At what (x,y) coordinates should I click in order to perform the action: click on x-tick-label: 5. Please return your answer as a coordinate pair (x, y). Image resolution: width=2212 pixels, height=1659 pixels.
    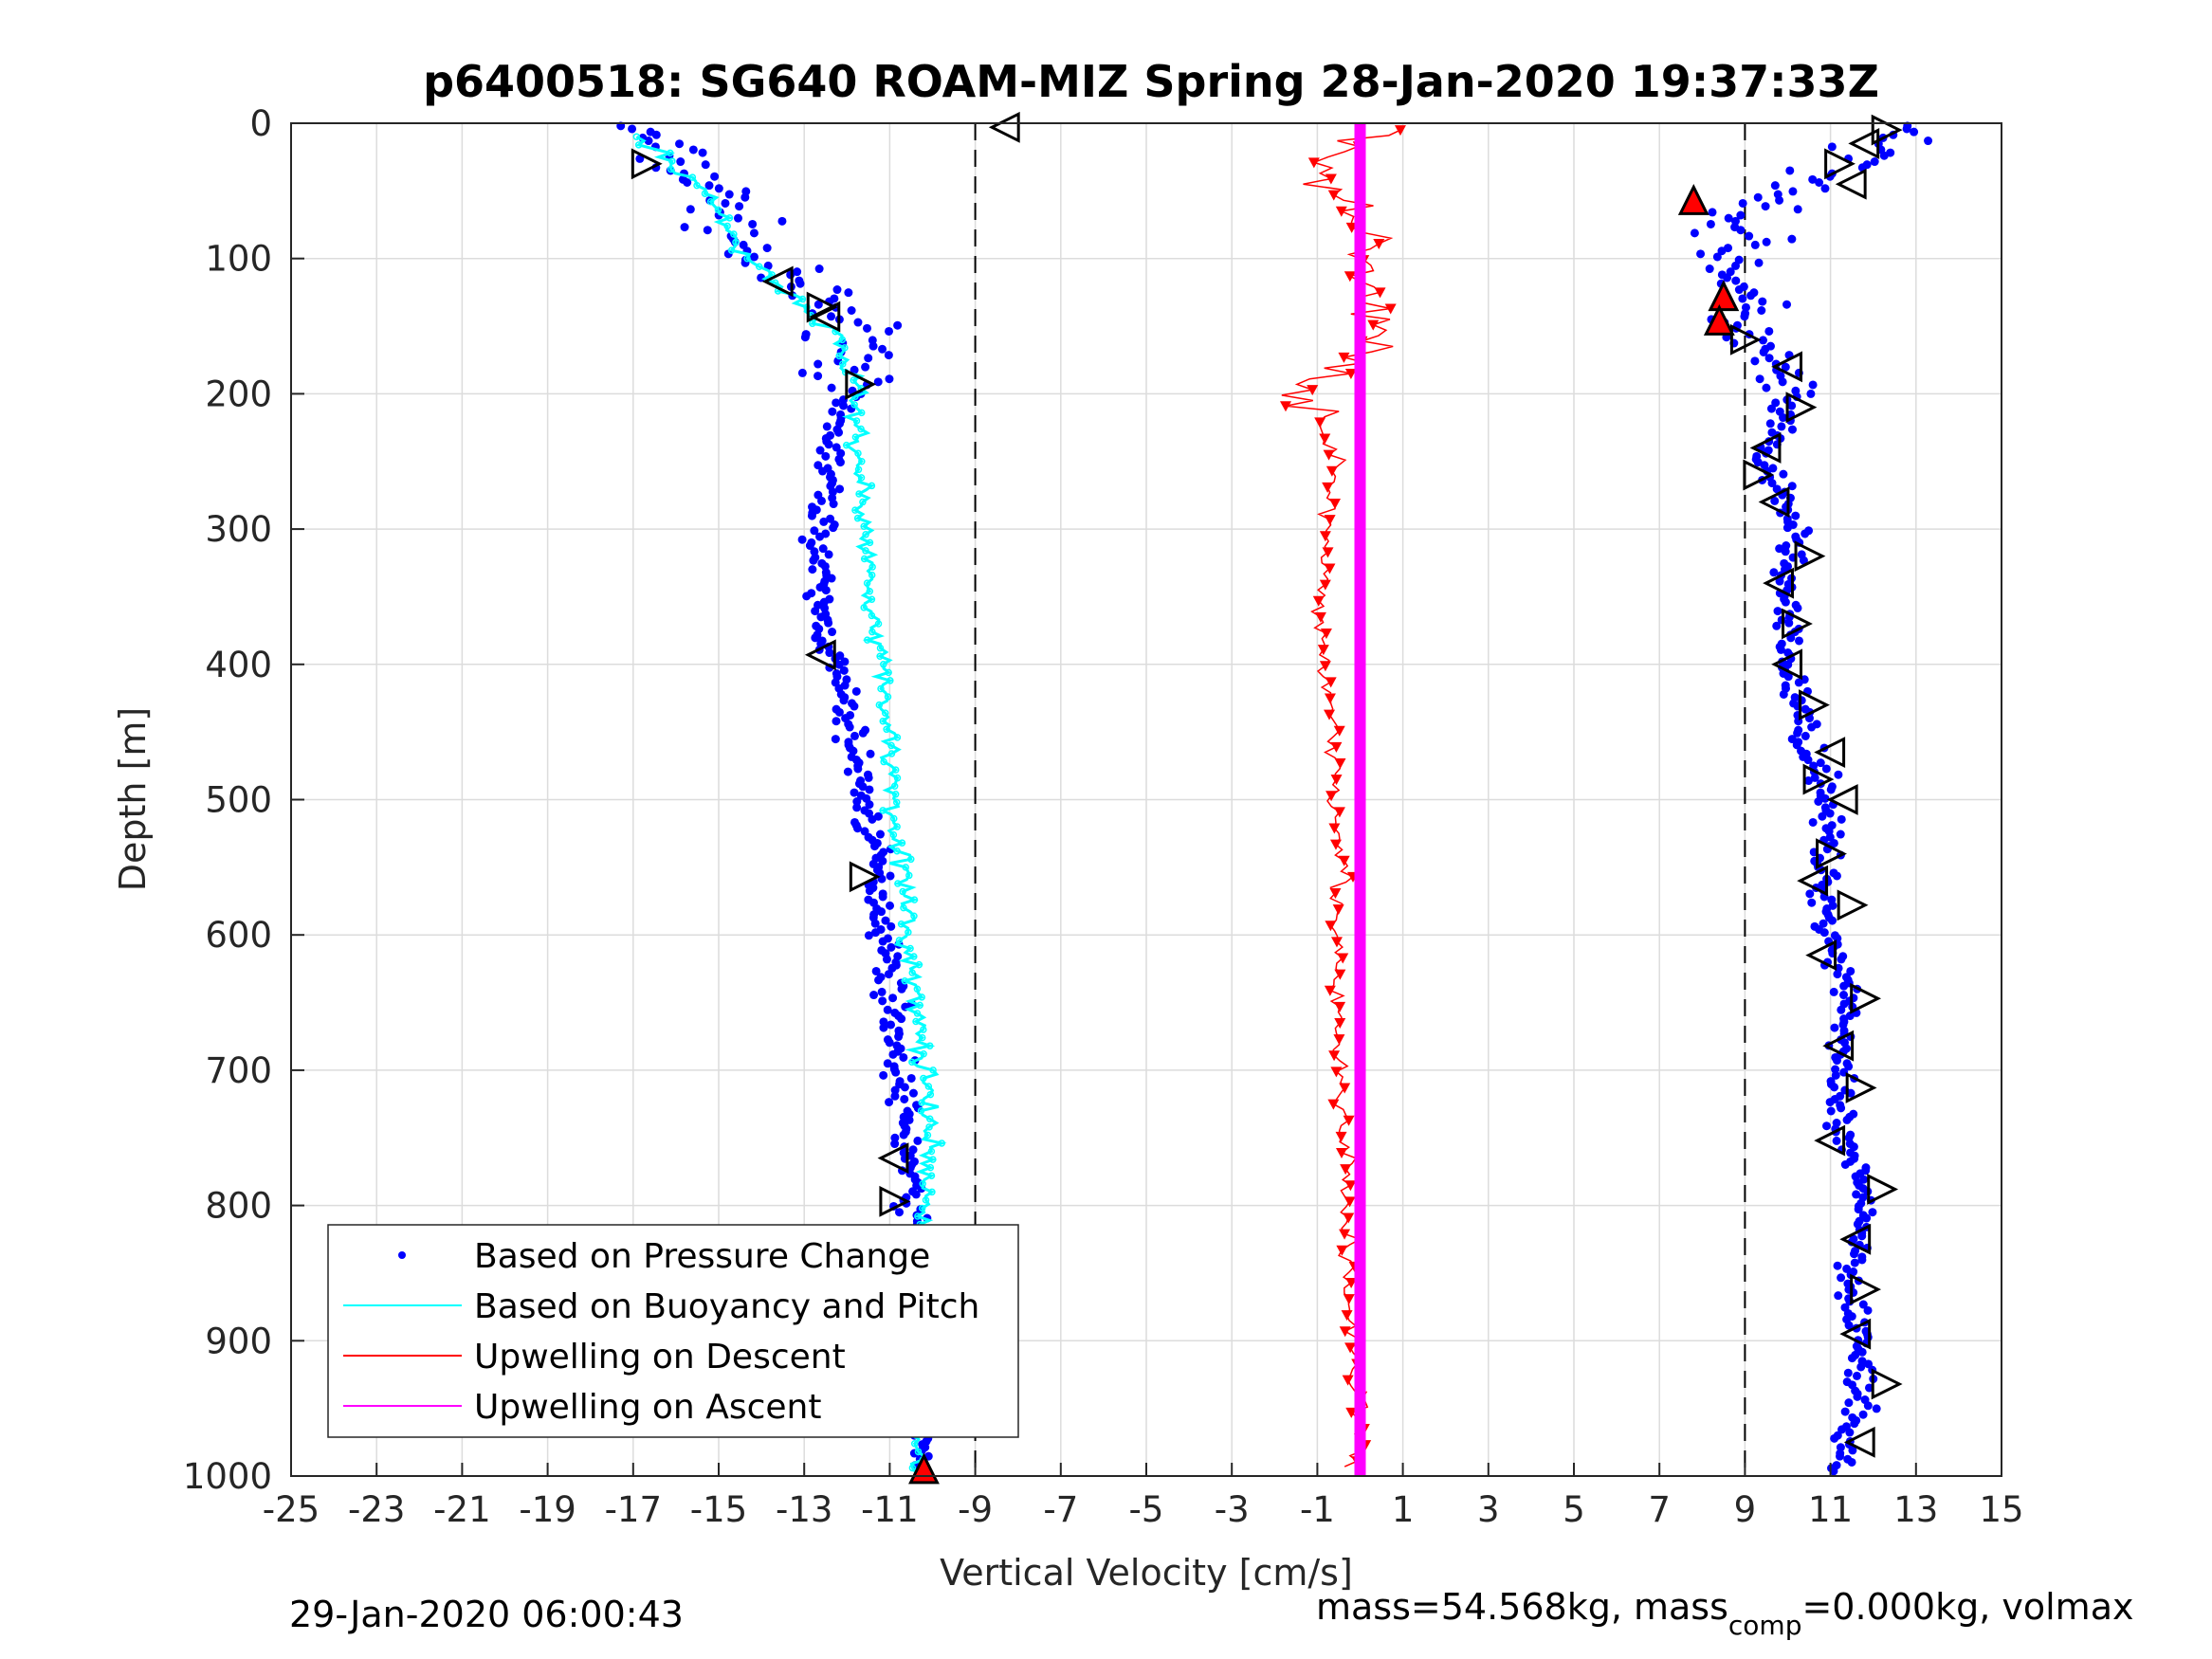
    Looking at the image, I should click on (1574, 1509).